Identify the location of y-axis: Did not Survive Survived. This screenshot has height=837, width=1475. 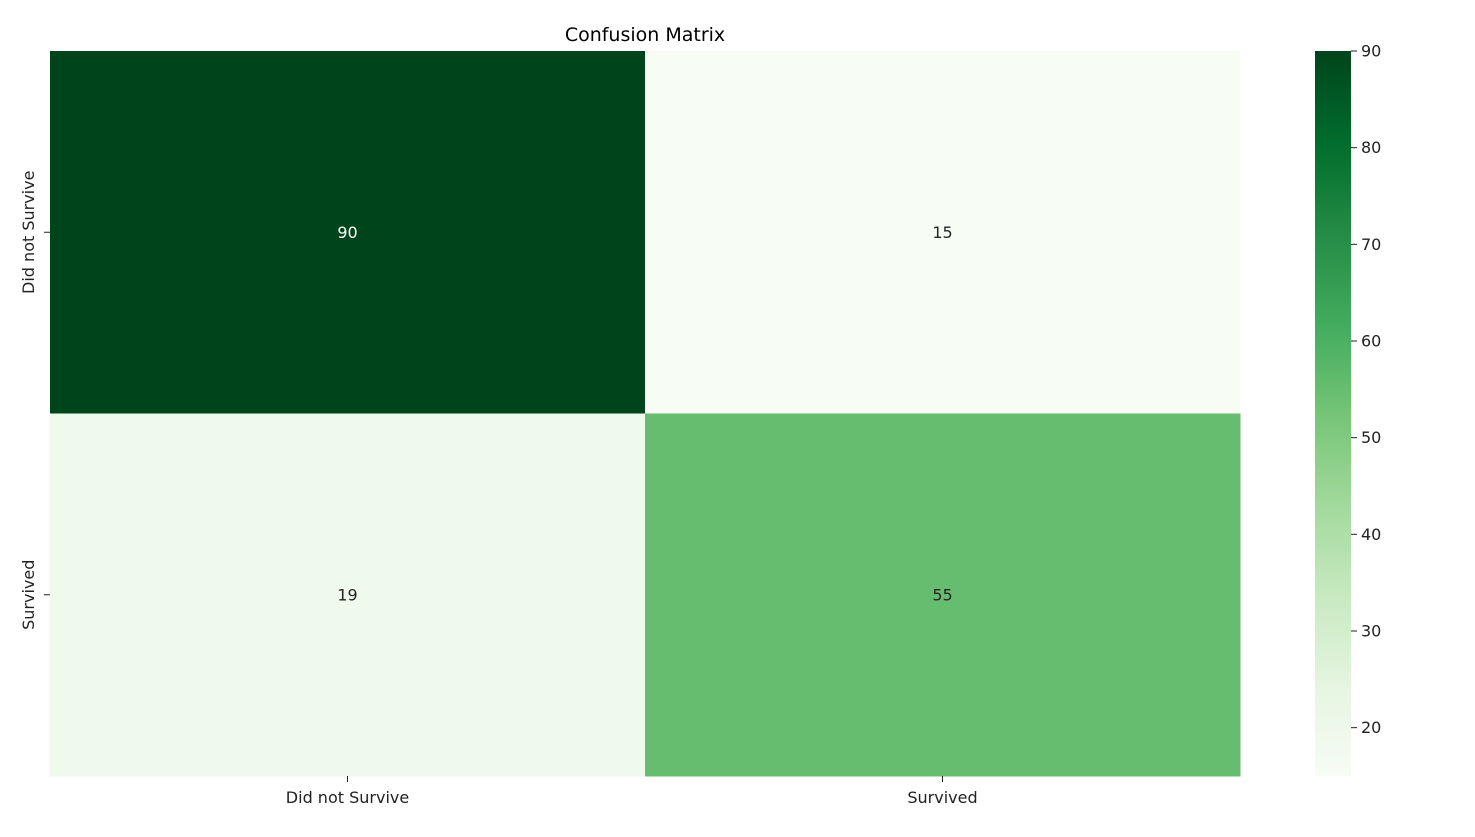
(34, 400).